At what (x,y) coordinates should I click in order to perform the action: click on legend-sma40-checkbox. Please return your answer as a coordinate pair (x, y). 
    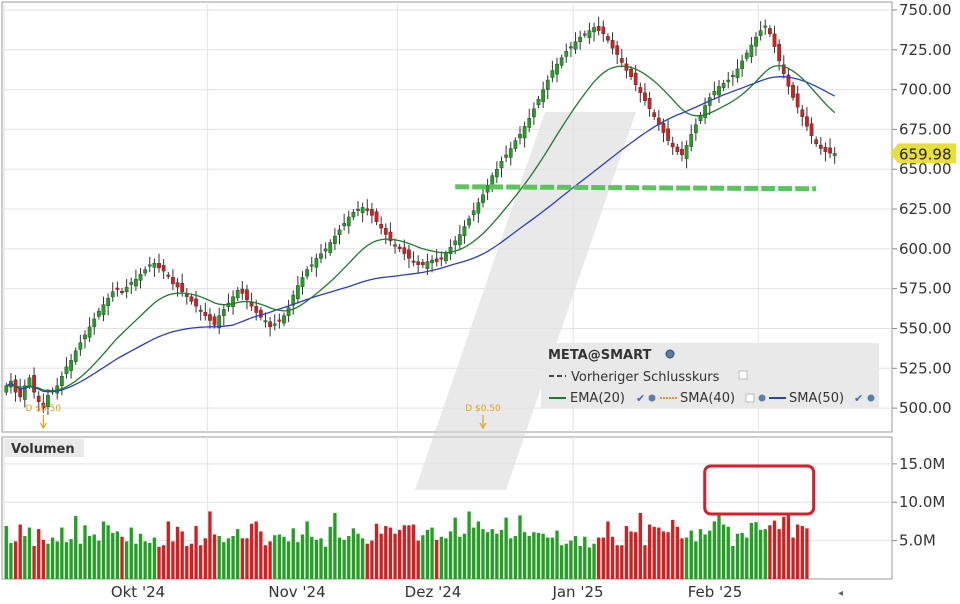
    Looking at the image, I should click on (750, 398).